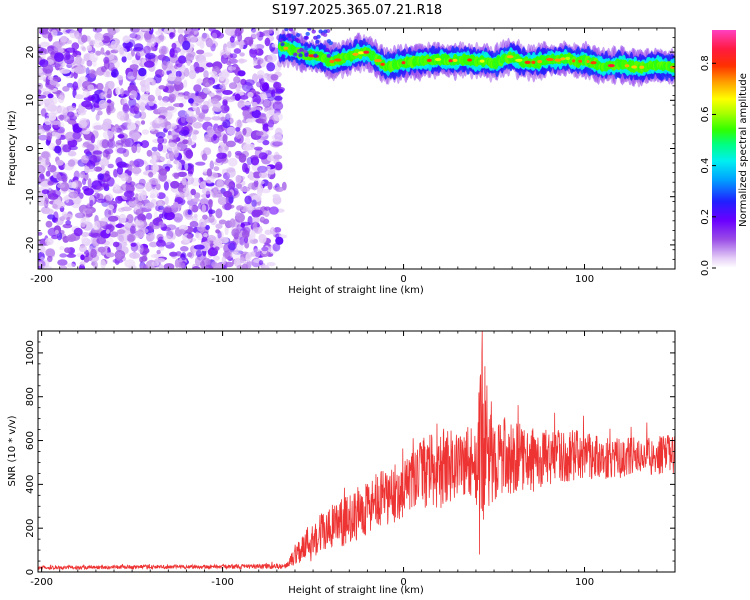 This screenshot has width=750, height=600. What do you see at coordinates (356, 590) in the screenshot?
I see `snr-xlabel: Height of straight line (km)` at bounding box center [356, 590].